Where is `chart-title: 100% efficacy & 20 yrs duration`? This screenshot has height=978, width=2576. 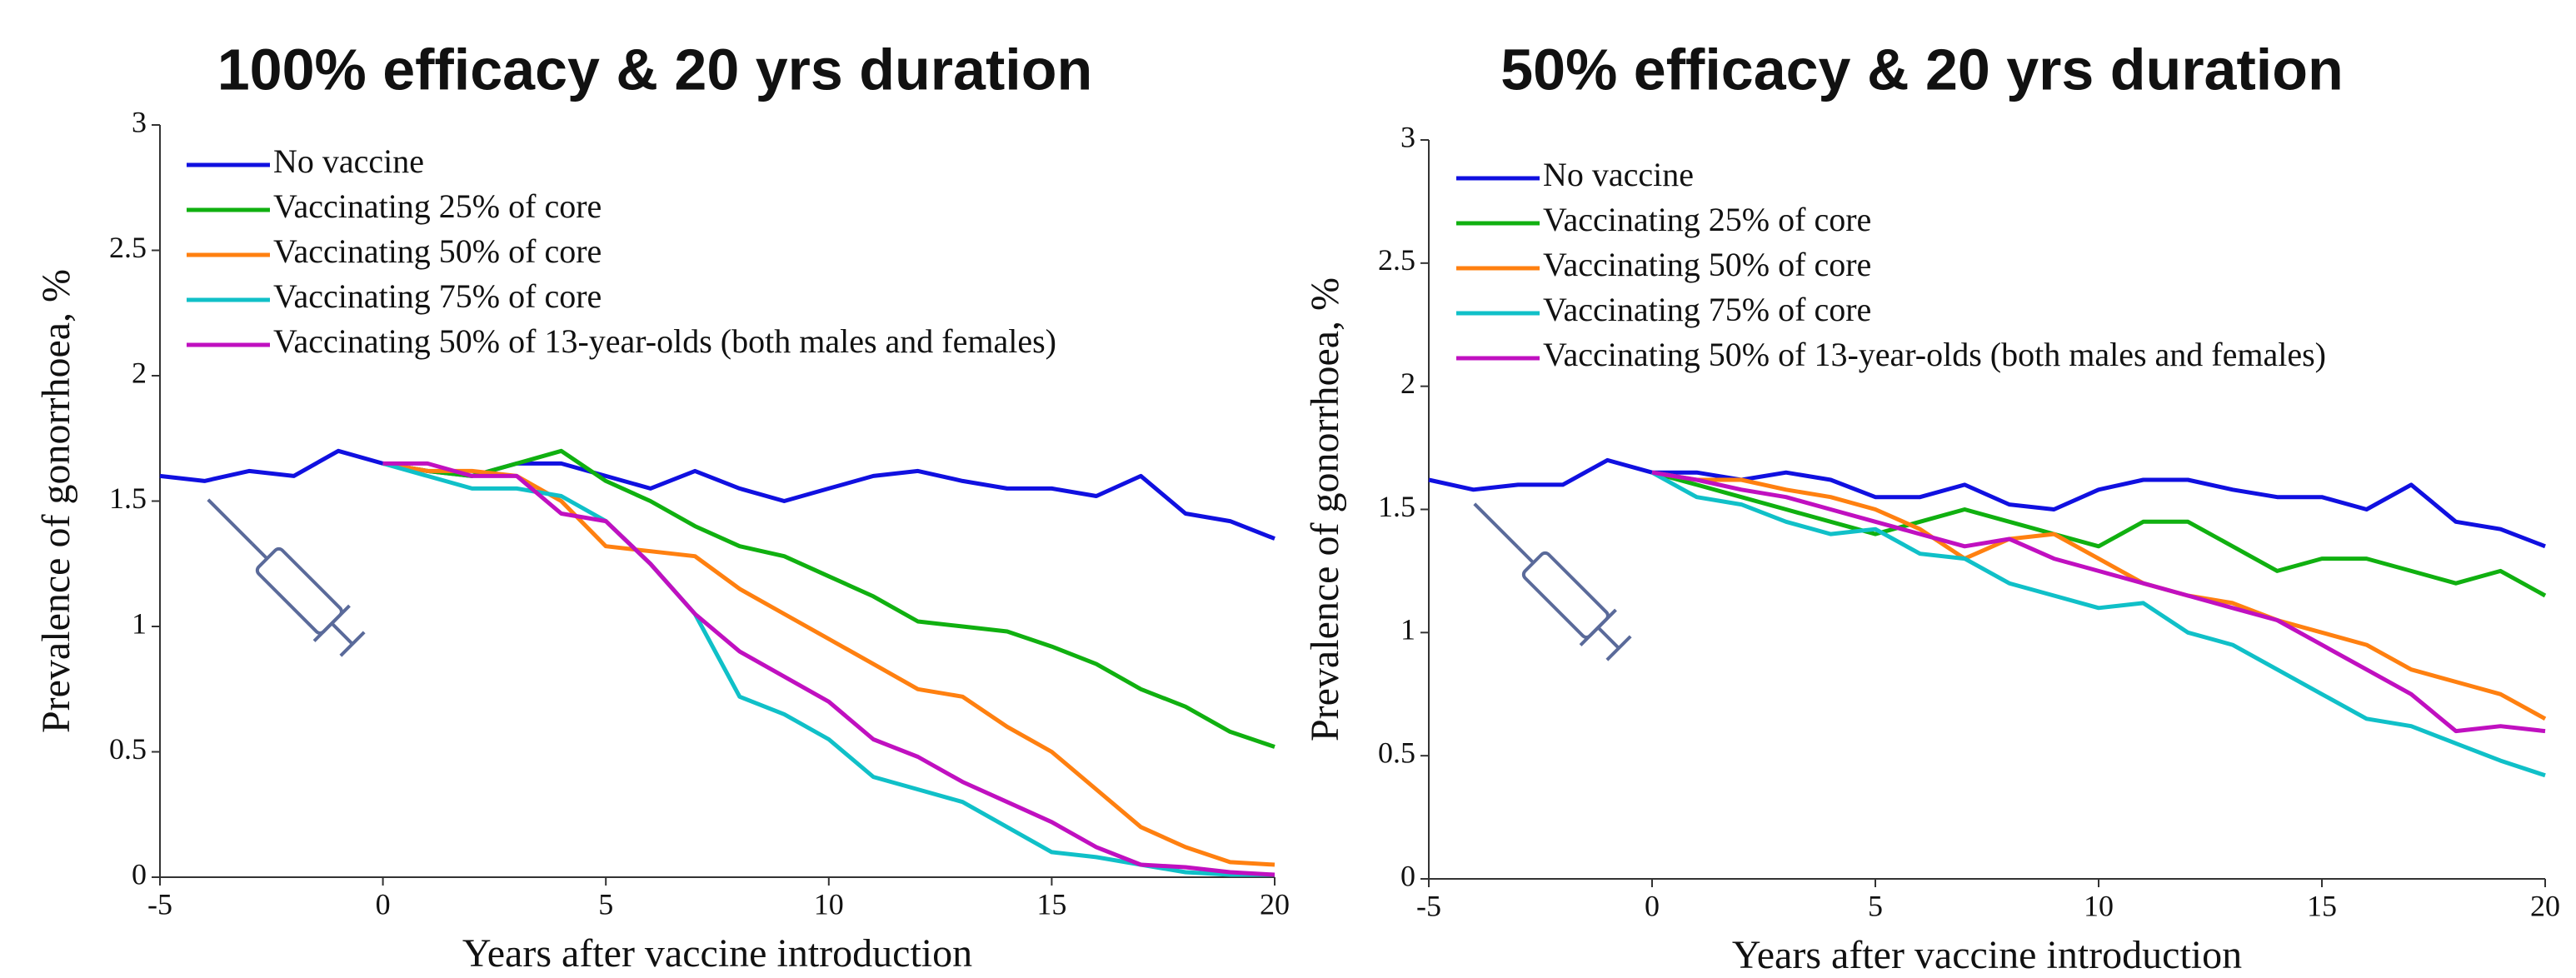
chart-title: 100% efficacy & 20 yrs duration is located at coordinates (654, 70).